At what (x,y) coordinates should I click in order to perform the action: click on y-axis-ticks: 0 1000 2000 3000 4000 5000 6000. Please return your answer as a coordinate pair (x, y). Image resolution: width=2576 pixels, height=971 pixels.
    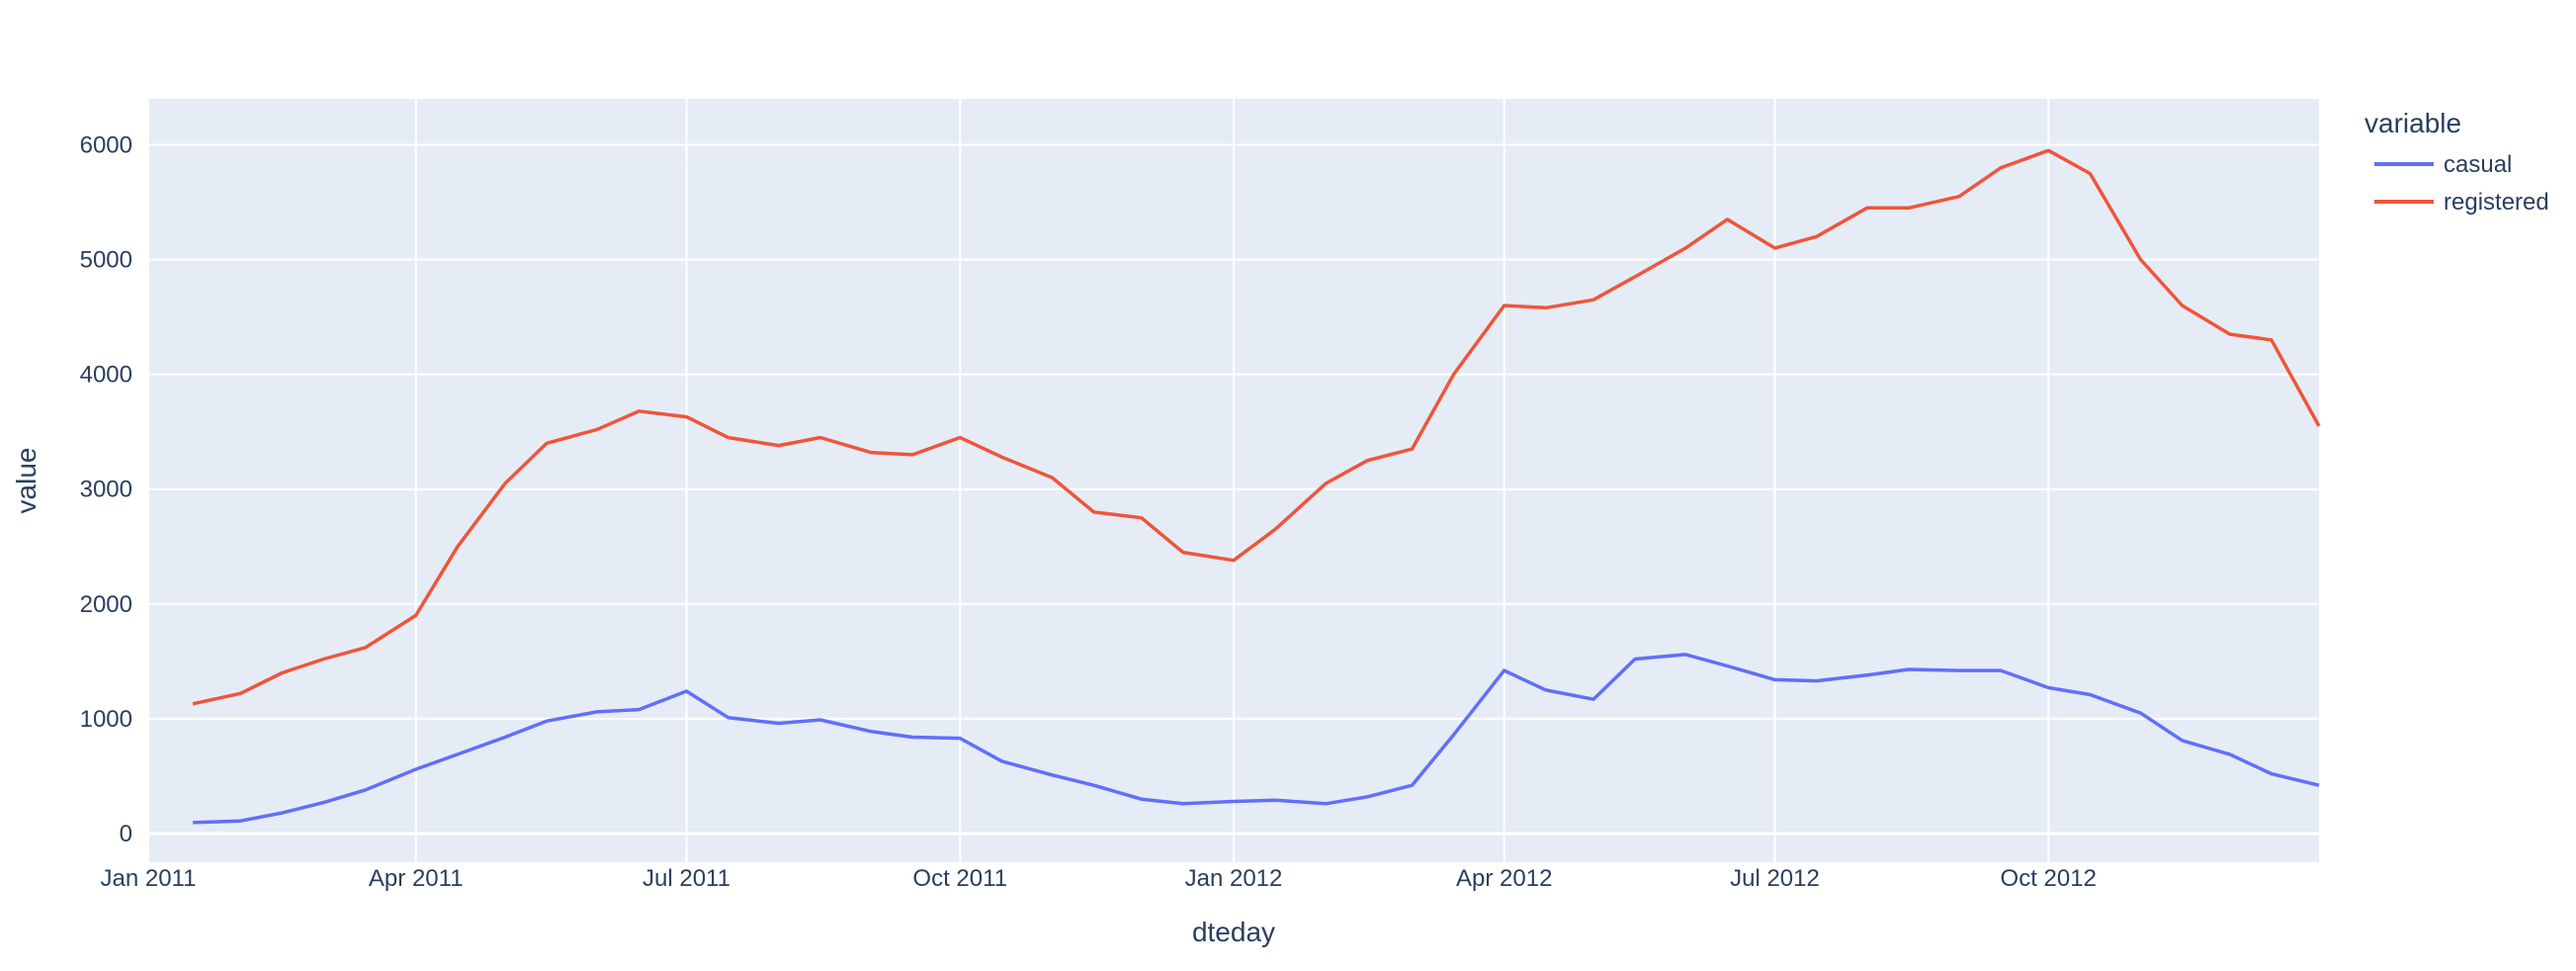
    Looking at the image, I should click on (106, 489).